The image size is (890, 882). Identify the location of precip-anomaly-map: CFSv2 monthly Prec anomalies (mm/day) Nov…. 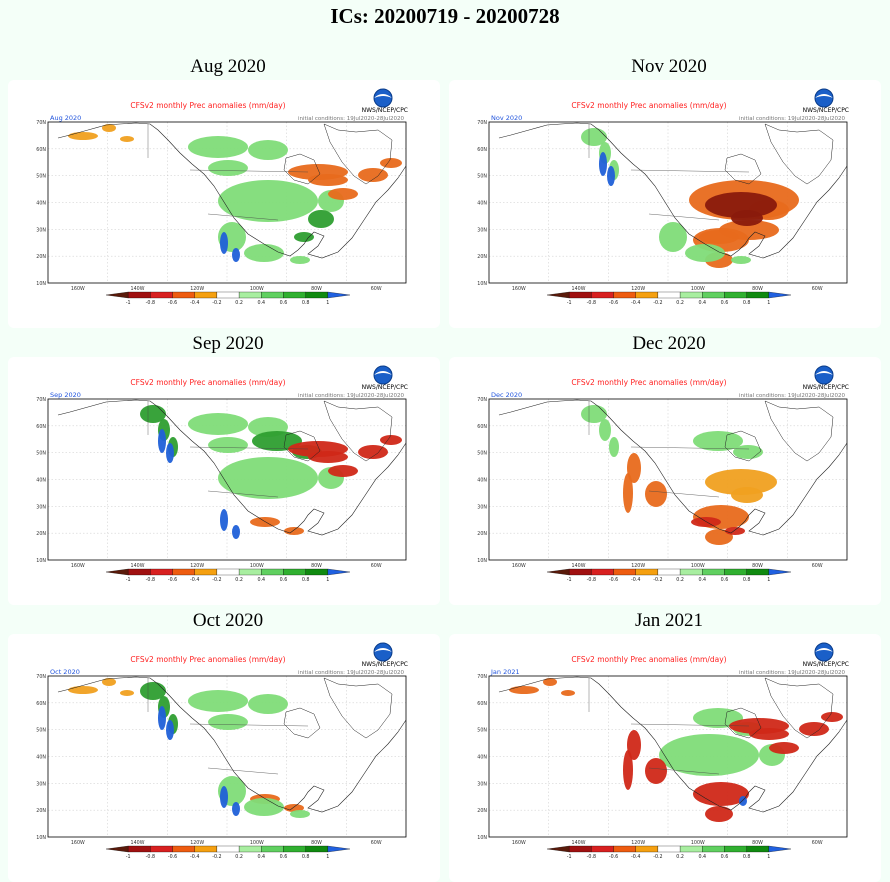
(663, 197).